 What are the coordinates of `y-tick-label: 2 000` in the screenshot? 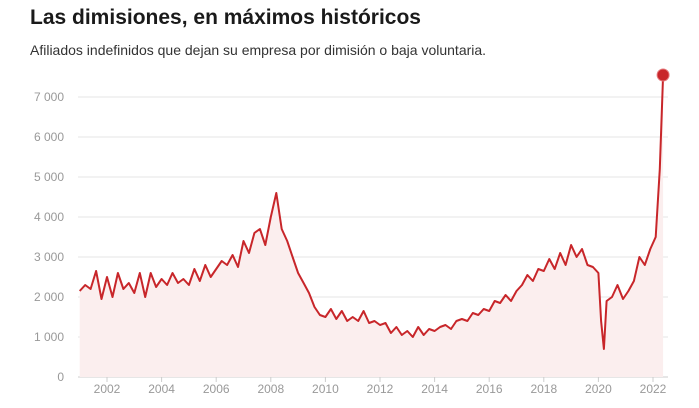 It's located at (49, 297).